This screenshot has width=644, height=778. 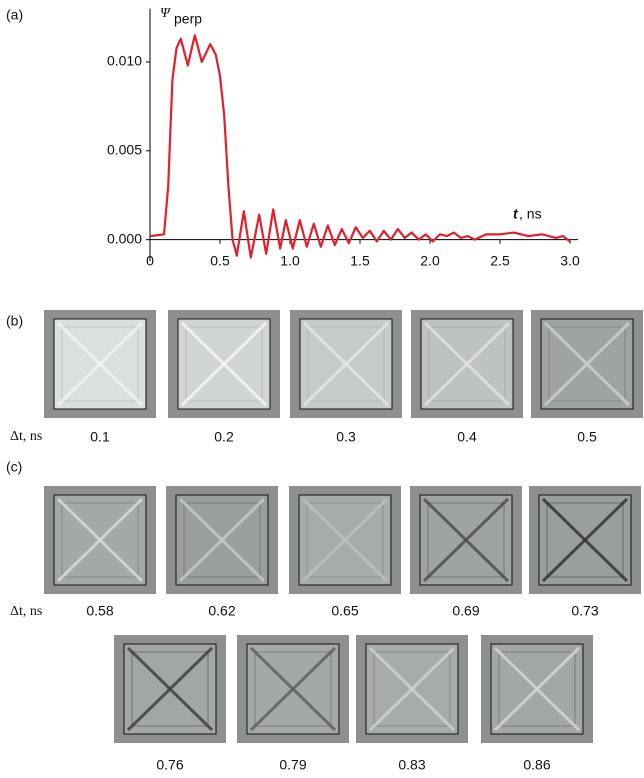 I want to click on tile-label: 0.65, so click(x=344, y=611).